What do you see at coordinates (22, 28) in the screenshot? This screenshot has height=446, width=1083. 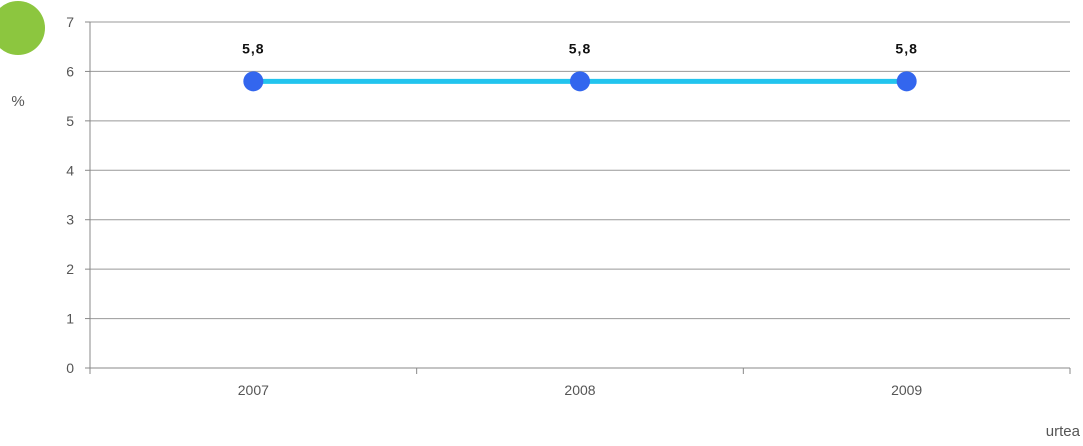 I see `brand-badge-icon` at bounding box center [22, 28].